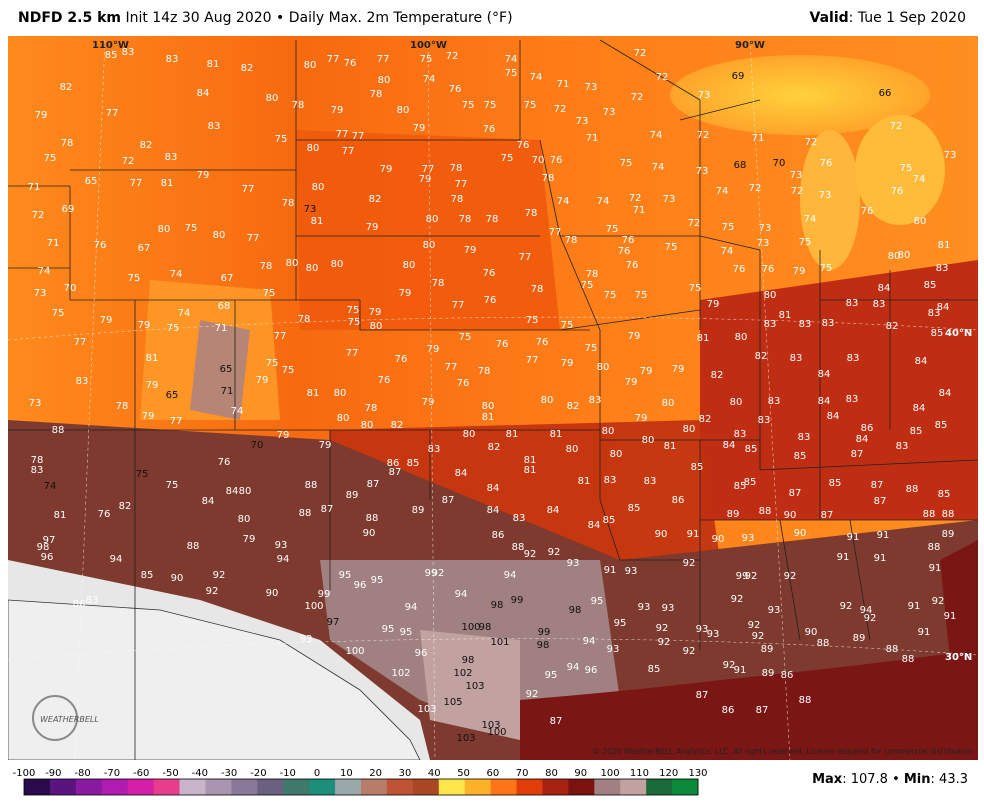  What do you see at coordinates (496, 732) in the screenshot?
I see `temperature-label: 100` at bounding box center [496, 732].